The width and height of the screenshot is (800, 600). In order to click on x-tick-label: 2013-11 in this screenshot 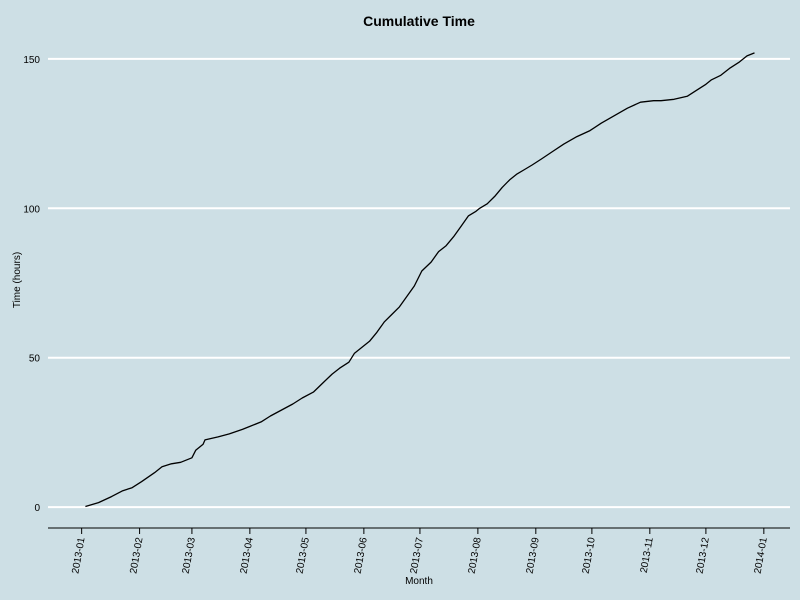, I will do `click(647, 555)`.